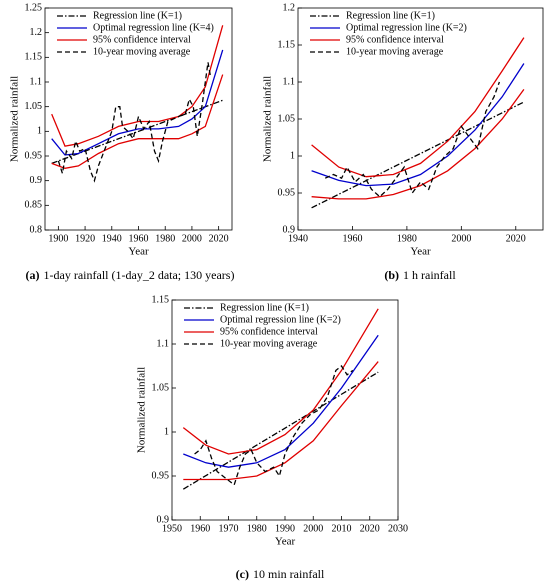 This screenshot has width=550, height=586. Describe the element at coordinates (342, 528) in the screenshot. I see `x-tick-label: 2010` at that location.